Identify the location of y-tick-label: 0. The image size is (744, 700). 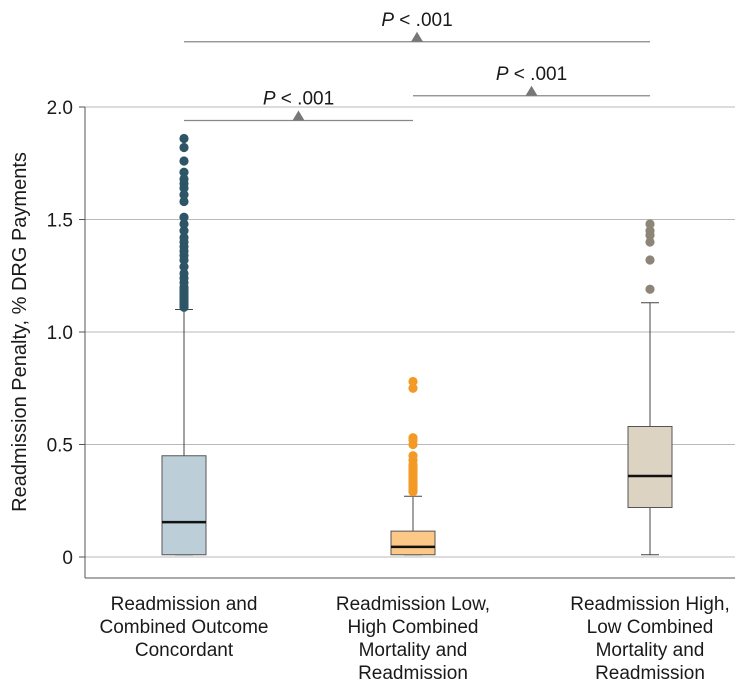
(67, 558).